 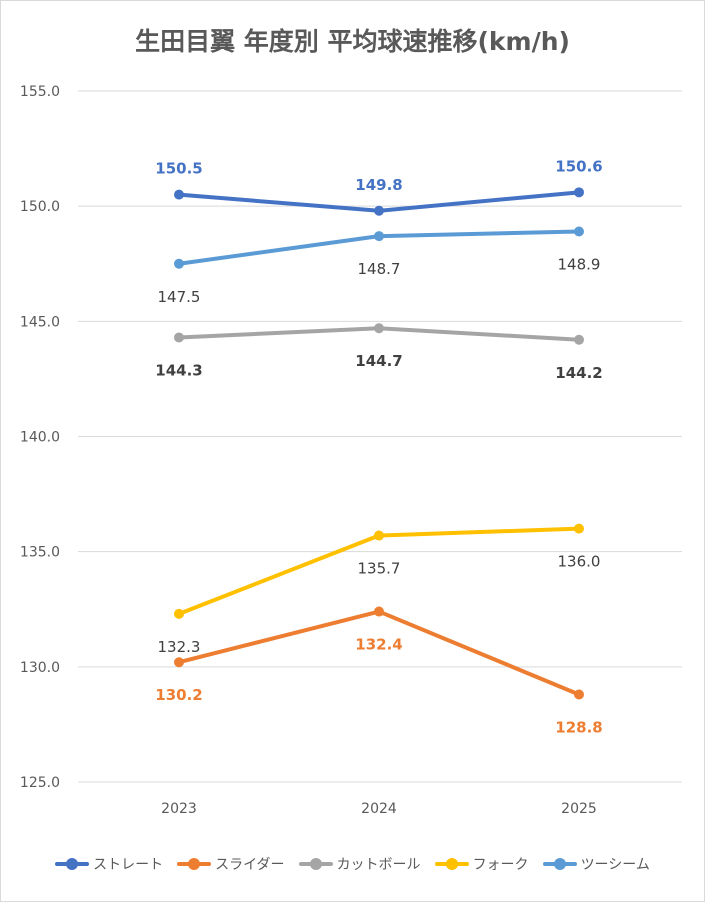 What do you see at coordinates (179, 297) in the screenshot?
I see `data-label: 147.5` at bounding box center [179, 297].